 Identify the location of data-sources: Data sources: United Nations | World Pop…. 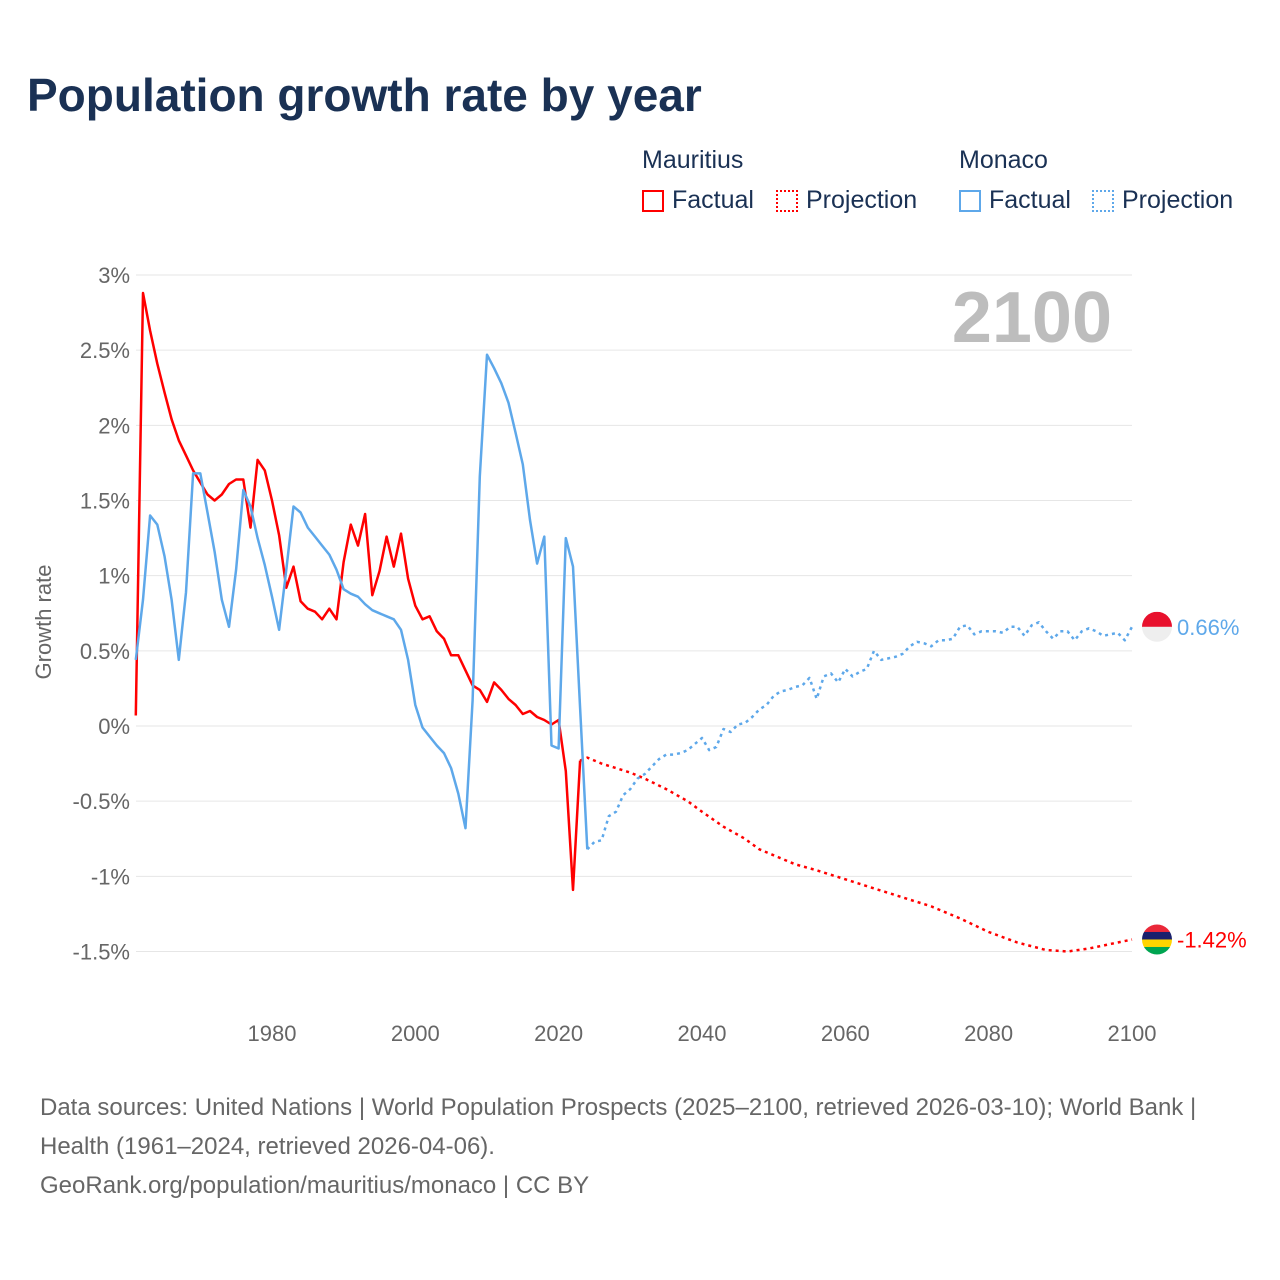
(618, 1127).